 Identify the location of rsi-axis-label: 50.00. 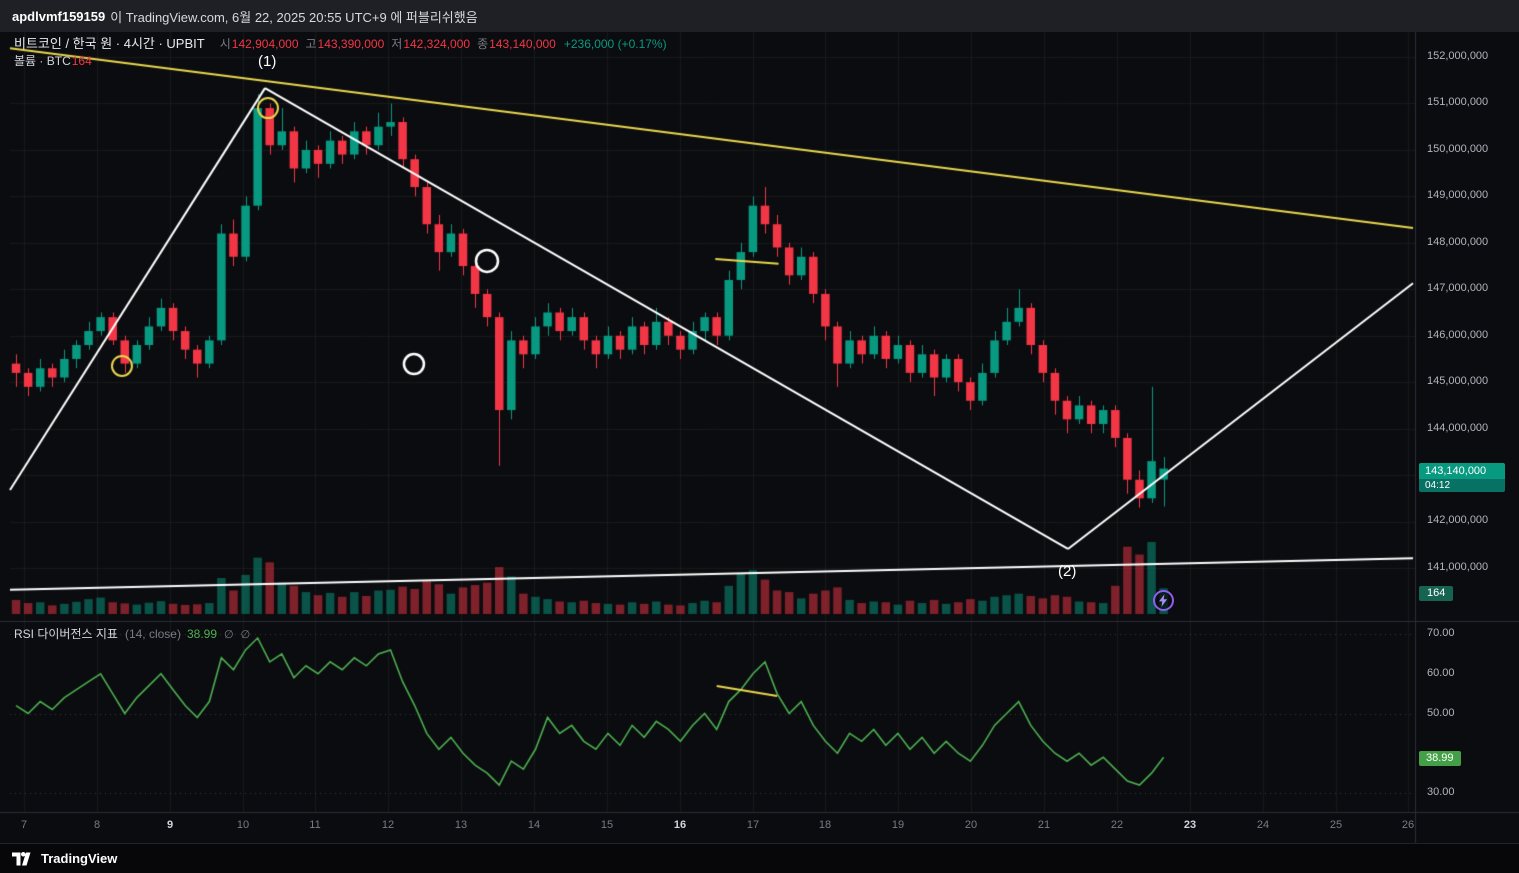
(1441, 713).